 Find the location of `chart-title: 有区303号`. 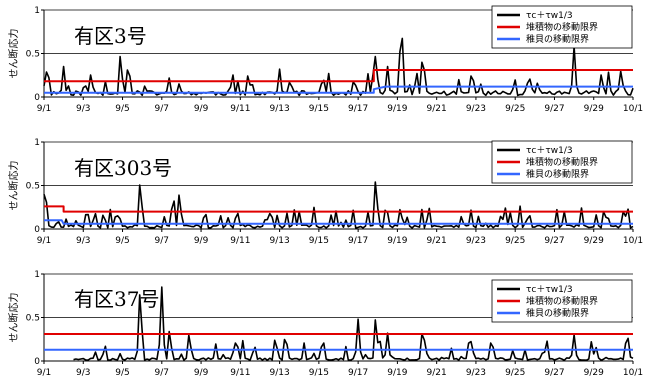

chart-title: 有区303号 is located at coordinates (123, 168).